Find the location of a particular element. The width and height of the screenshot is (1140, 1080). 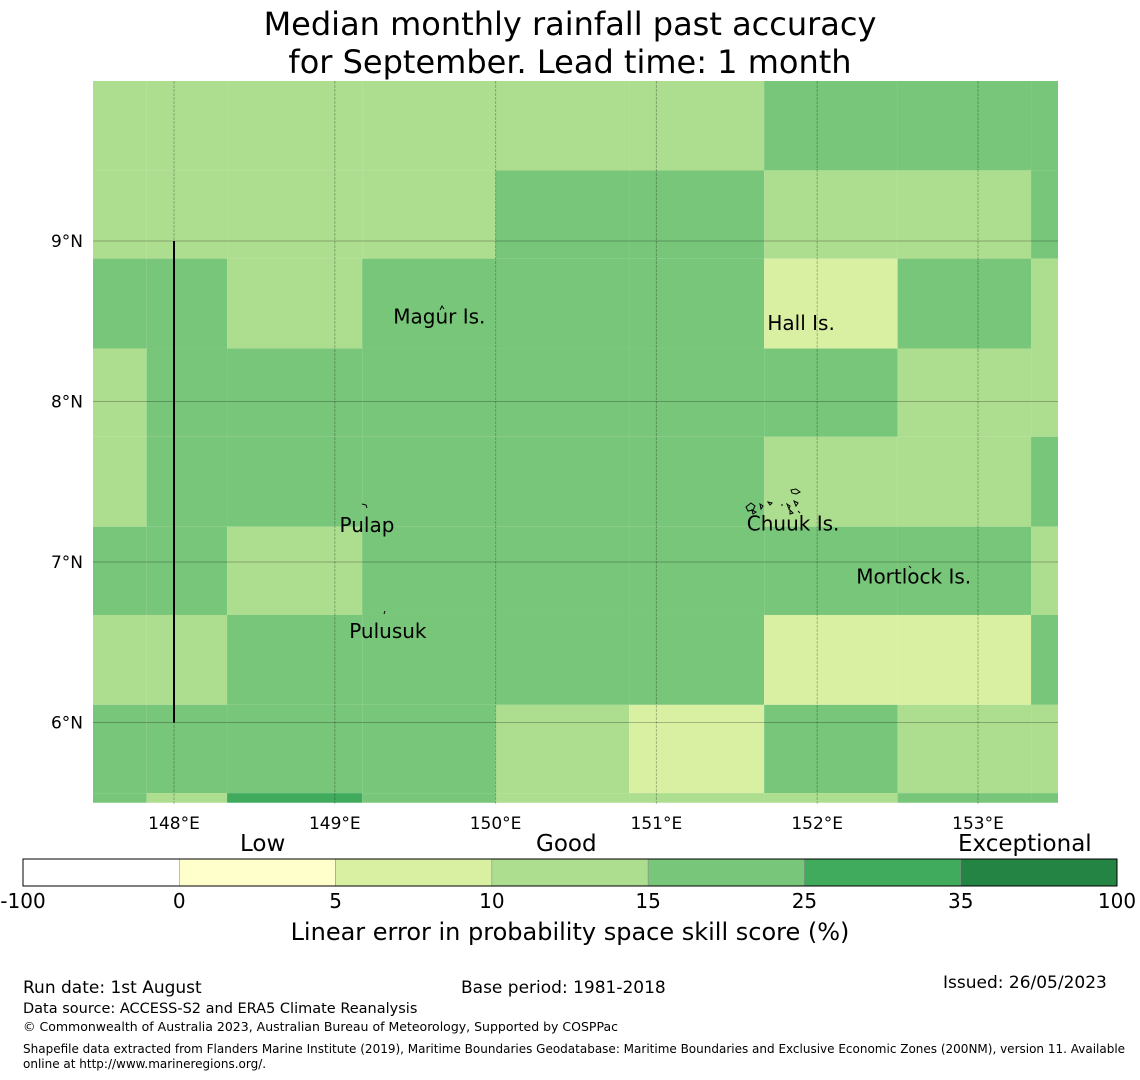

colorbar-tick-label: 25 is located at coordinates (804, 901).